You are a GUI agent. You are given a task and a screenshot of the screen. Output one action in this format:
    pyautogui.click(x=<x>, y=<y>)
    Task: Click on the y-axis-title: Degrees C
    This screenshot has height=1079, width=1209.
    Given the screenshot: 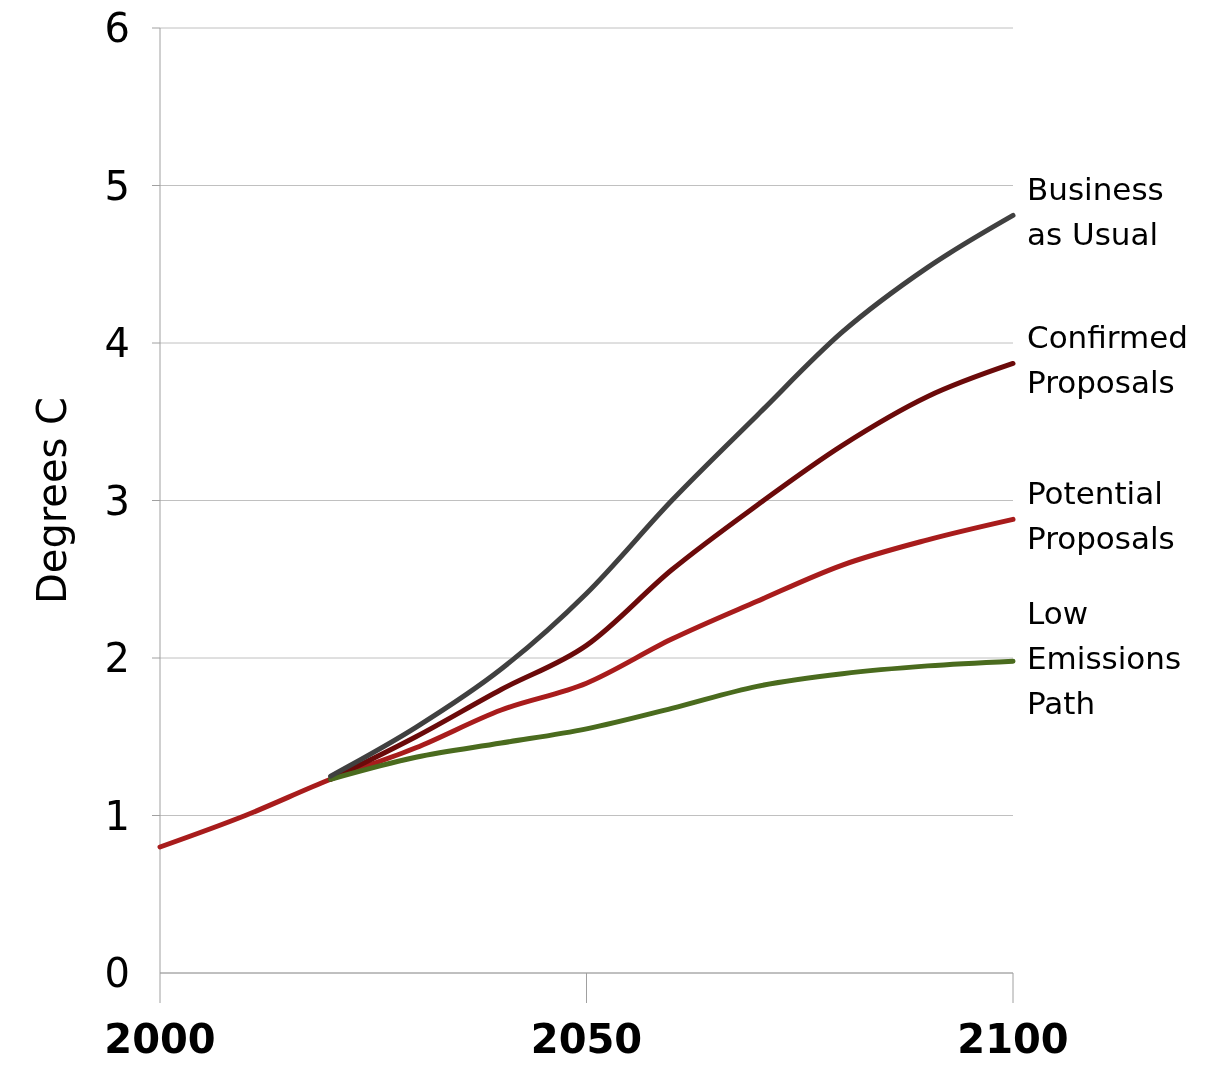 What is the action you would take?
    pyautogui.click(x=52, y=500)
    